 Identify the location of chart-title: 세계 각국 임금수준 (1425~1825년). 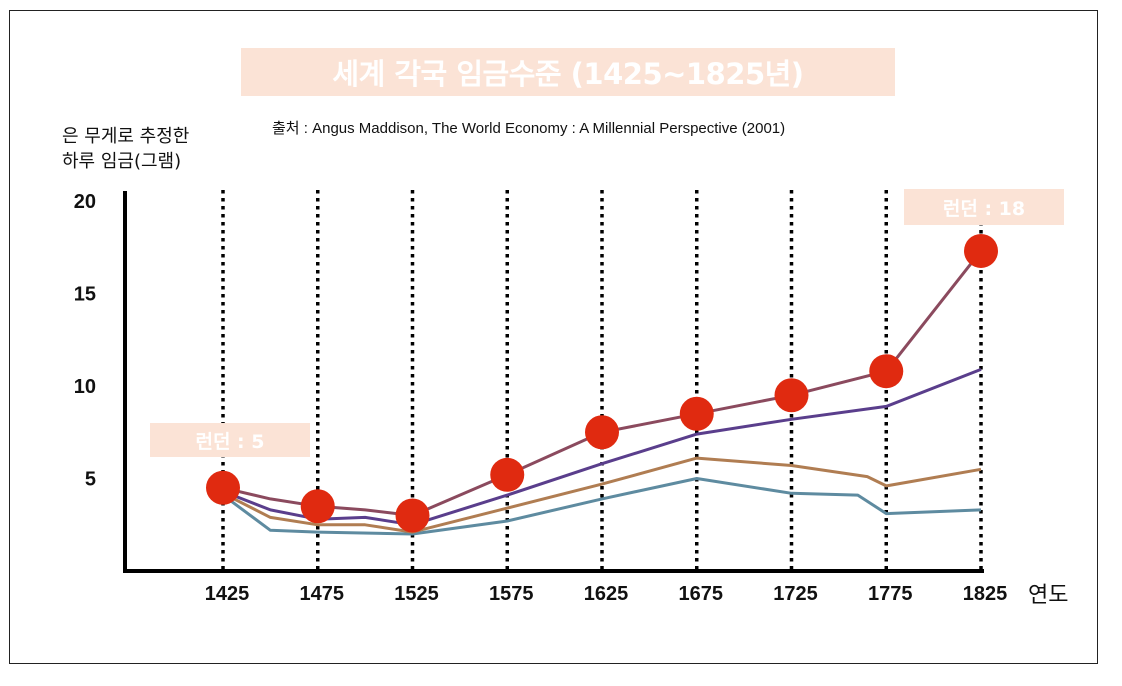
(568, 74).